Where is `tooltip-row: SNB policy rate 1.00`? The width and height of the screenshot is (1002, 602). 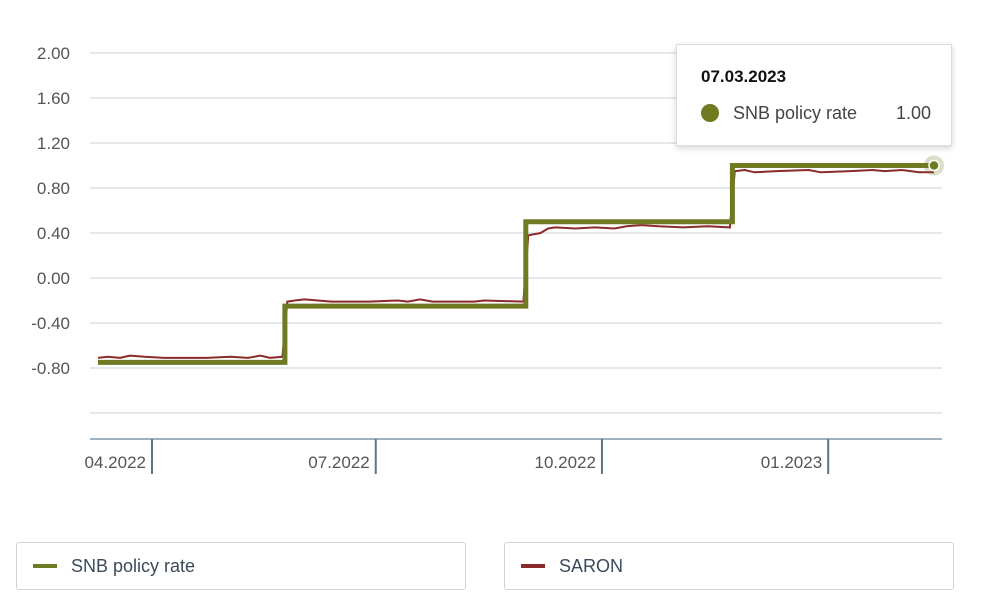
tooltip-row: SNB policy rate 1.00 is located at coordinates (816, 113).